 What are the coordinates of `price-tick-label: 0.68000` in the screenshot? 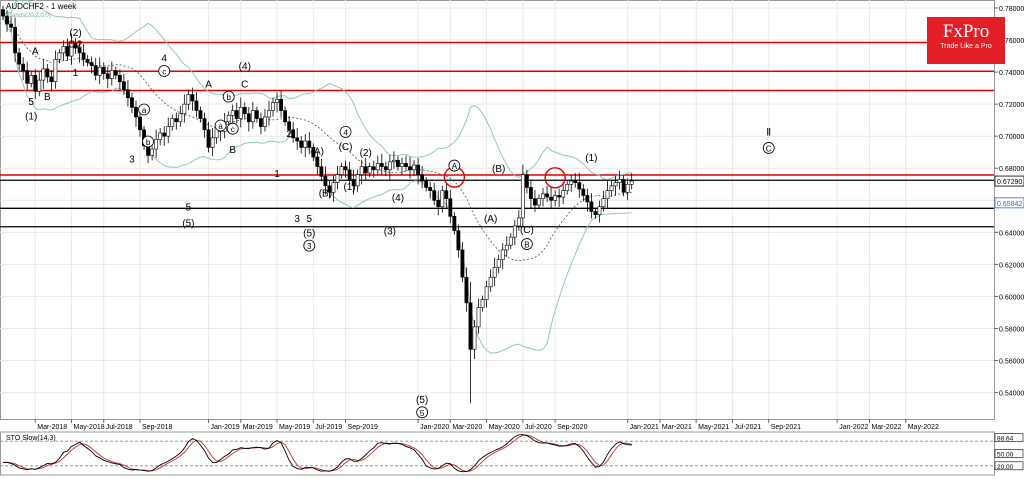 It's located at (1011, 169).